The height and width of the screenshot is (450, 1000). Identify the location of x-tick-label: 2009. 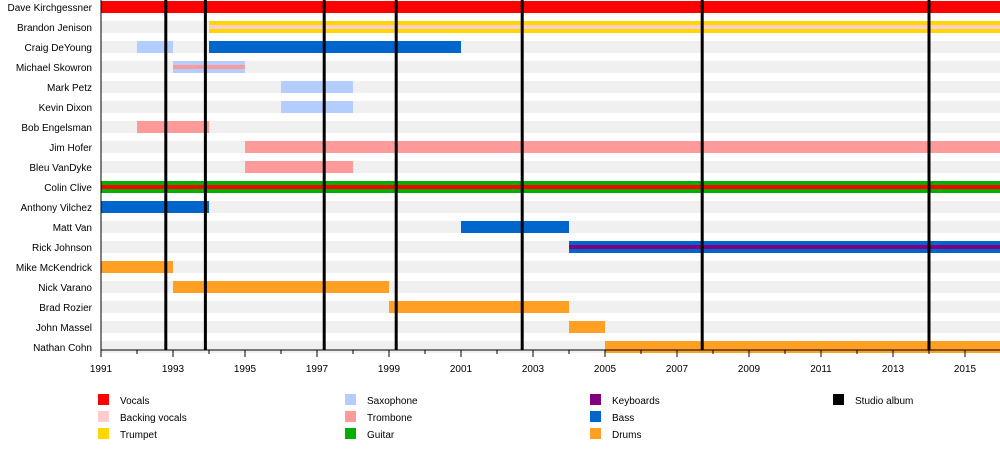
(749, 369).